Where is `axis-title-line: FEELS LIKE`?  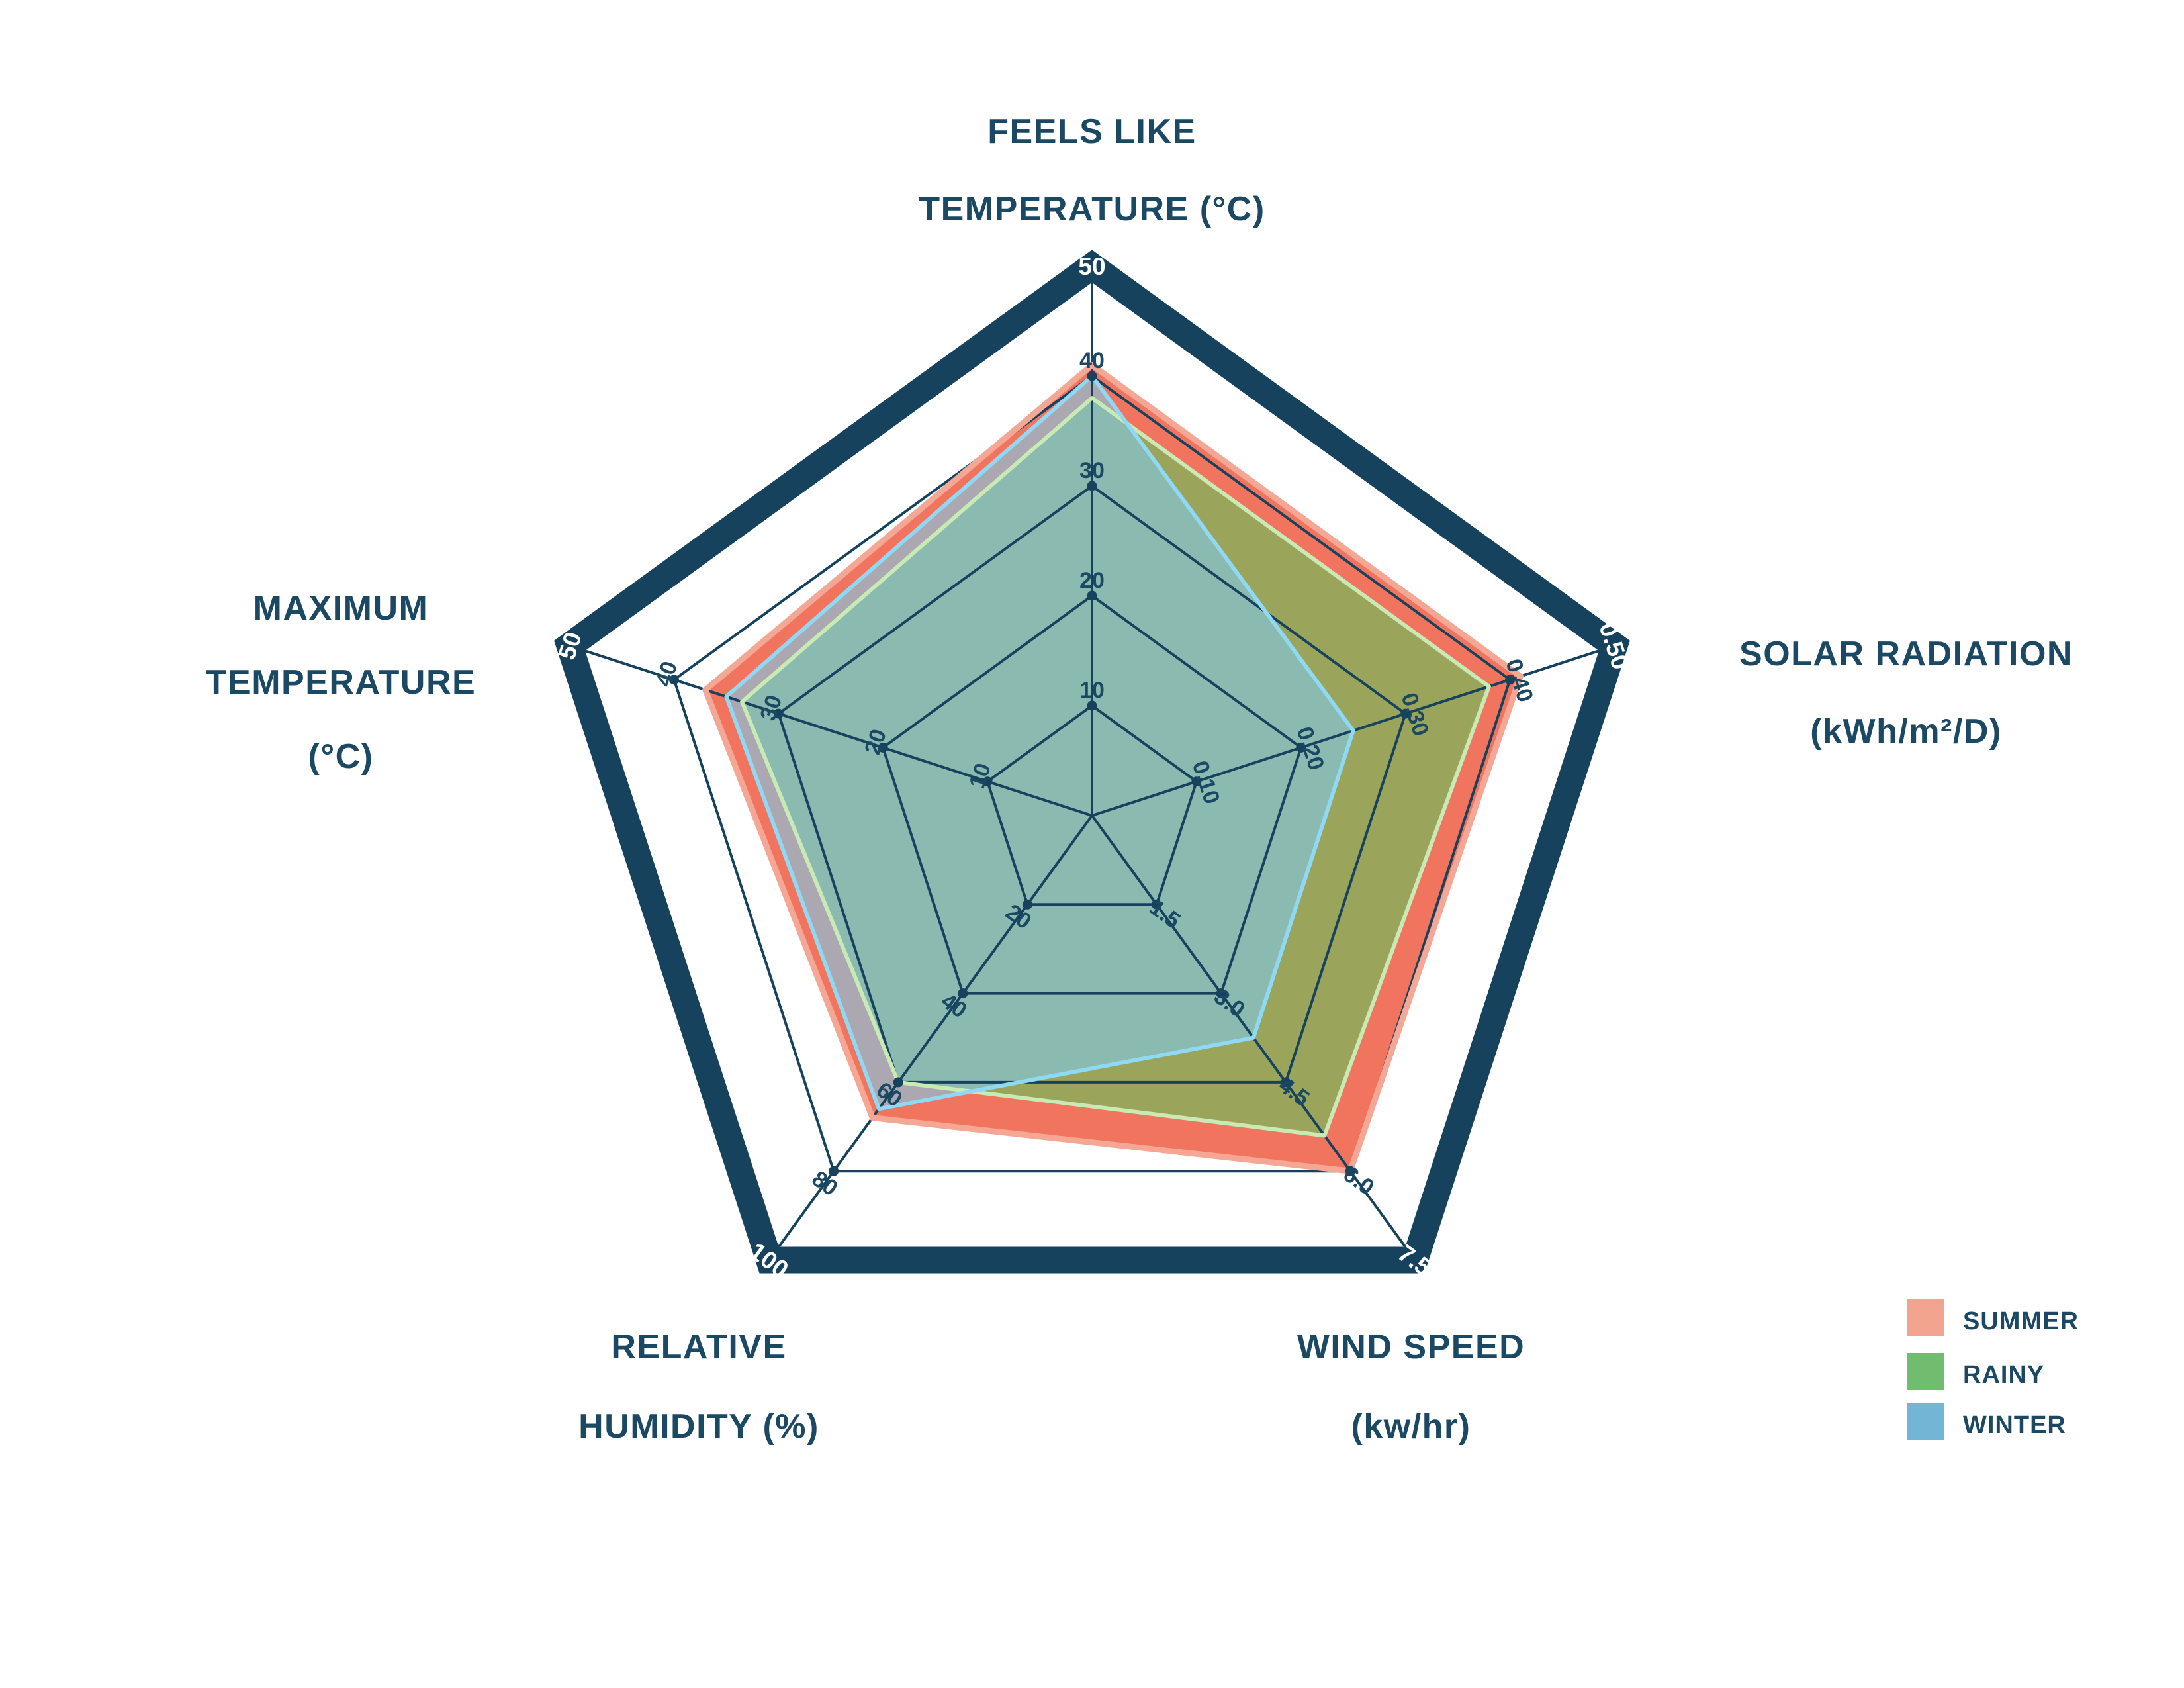 axis-title-line: FEELS LIKE is located at coordinates (1091, 132).